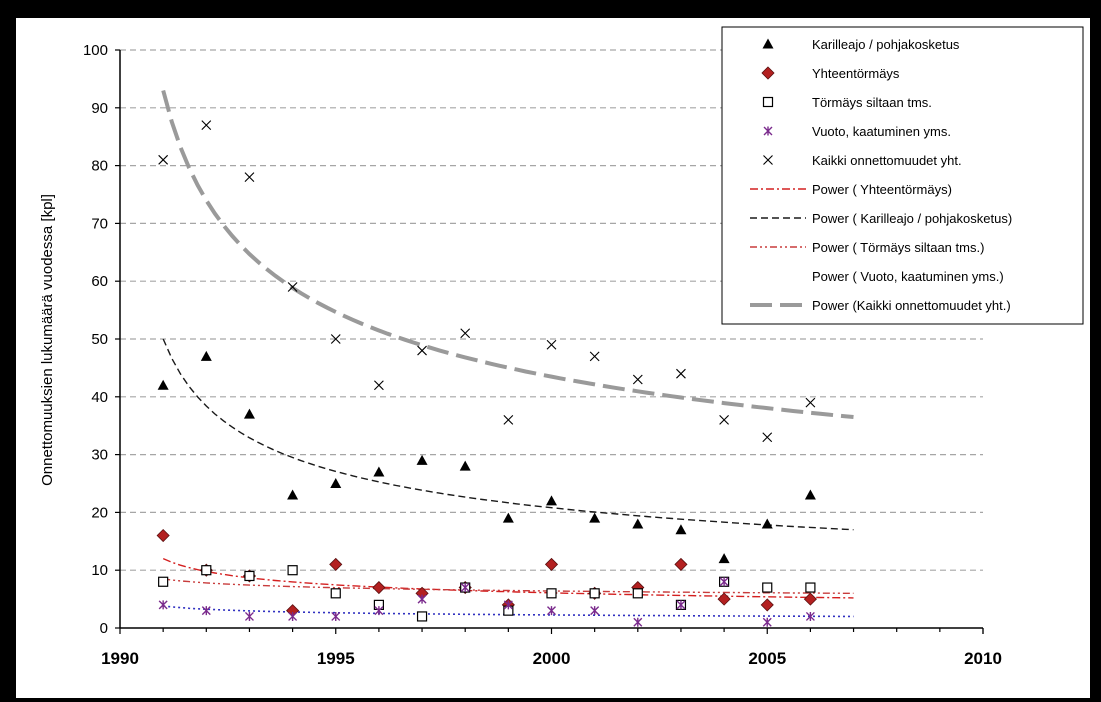 This screenshot has width=1101, height=702. I want to click on y-tick-label-10: 10, so click(99, 570).